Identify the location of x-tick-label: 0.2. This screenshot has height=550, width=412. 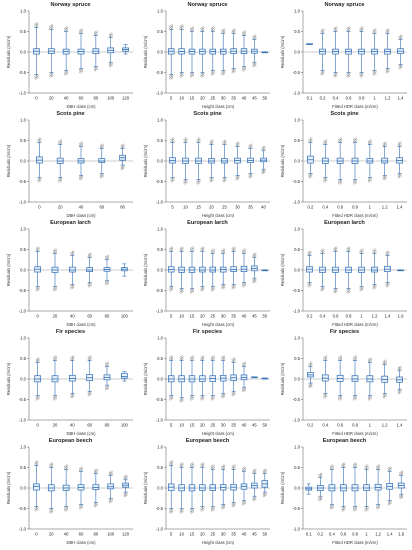
(323, 98).